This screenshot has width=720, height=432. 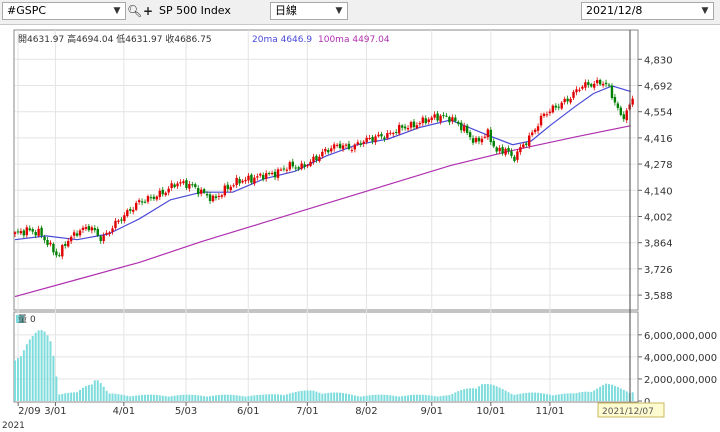 What do you see at coordinates (135, 11) in the screenshot?
I see `magnifier-icon: 🔍︎` at bounding box center [135, 11].